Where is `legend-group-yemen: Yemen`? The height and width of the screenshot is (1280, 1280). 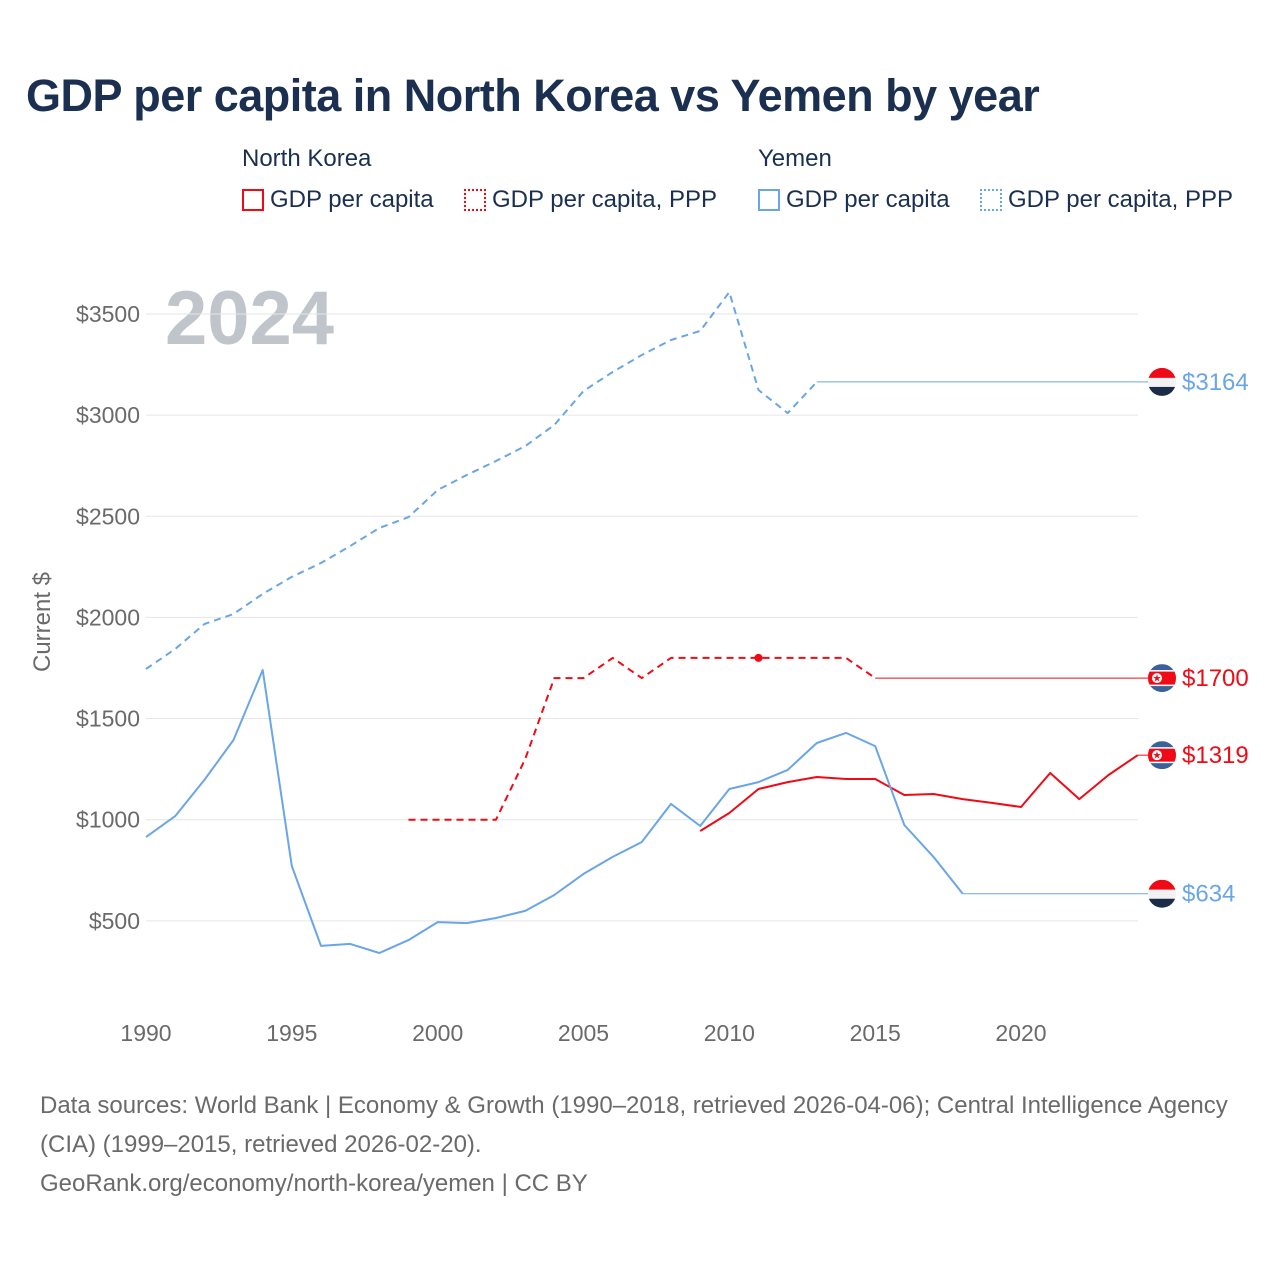
legend-group-yemen: Yemen is located at coordinates (795, 158).